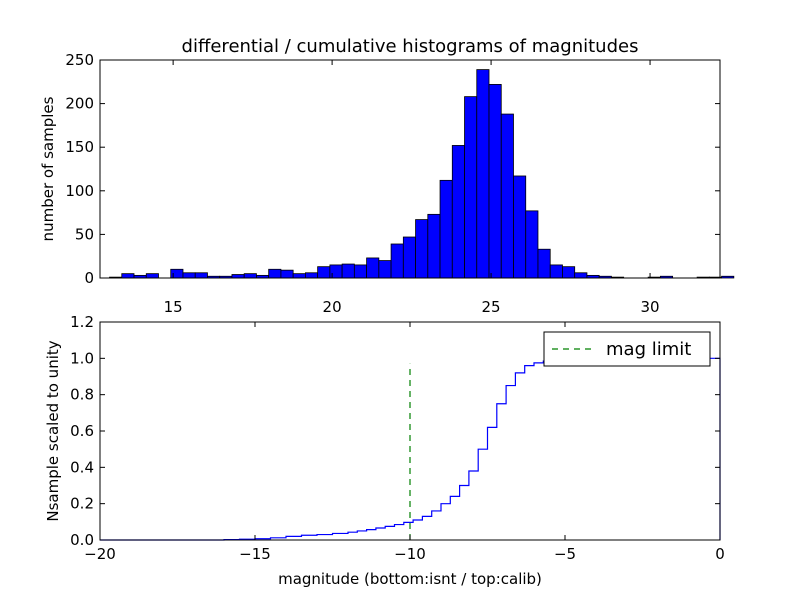  I want to click on histogram-y-axis-label: number of samples, so click(48, 168).